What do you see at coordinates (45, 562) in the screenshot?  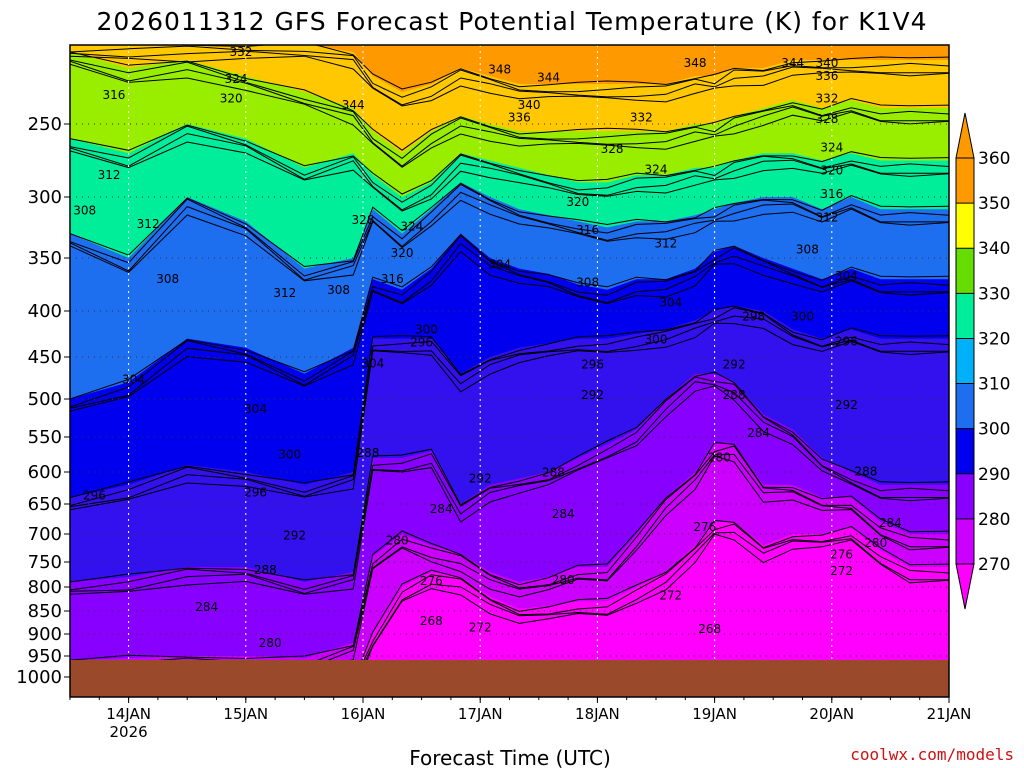 I see `y-tick-label: 750` at bounding box center [45, 562].